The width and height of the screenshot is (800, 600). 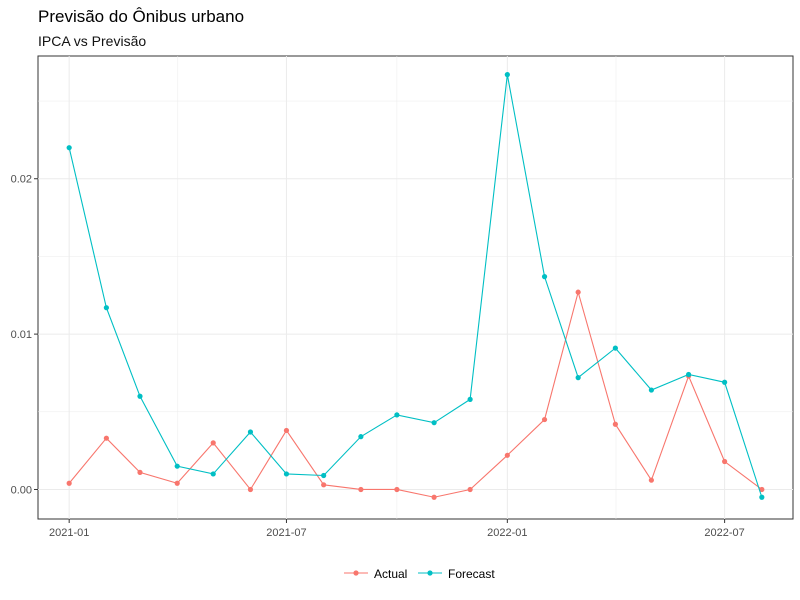 I want to click on legend-key-point-forecast, so click(x=430, y=573).